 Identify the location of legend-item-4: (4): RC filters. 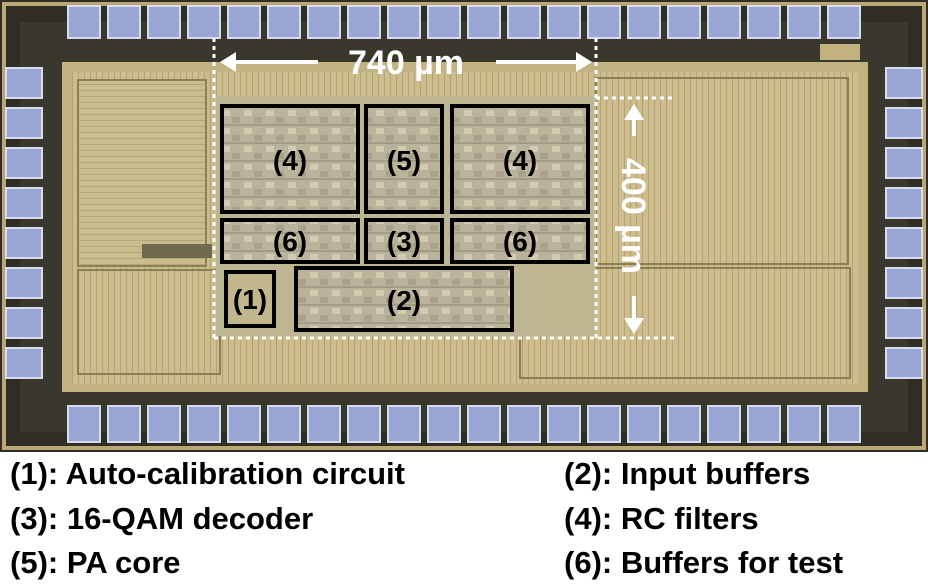
(661, 518).